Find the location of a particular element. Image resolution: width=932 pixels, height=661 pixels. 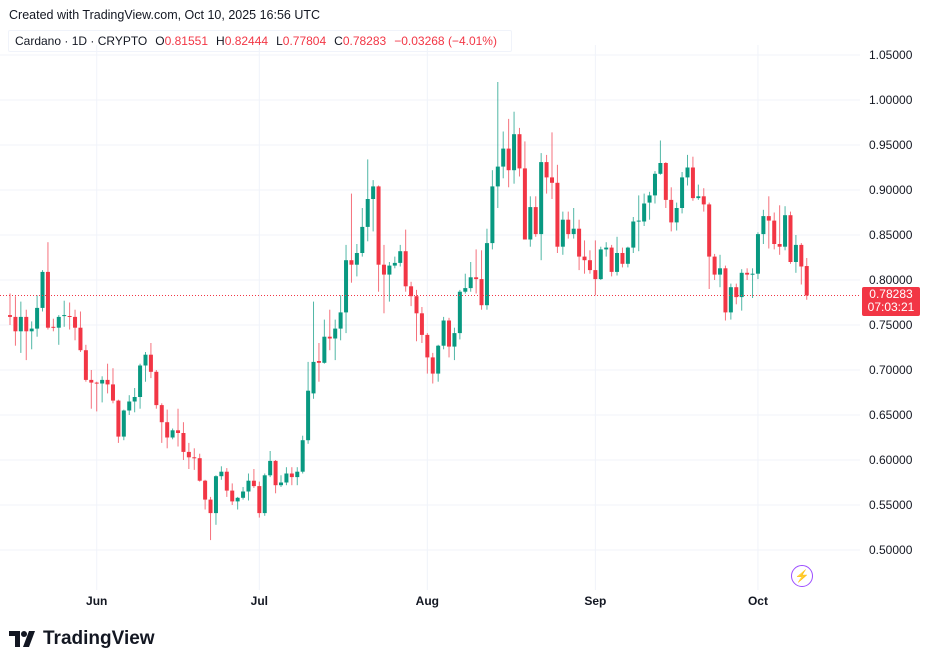

y-tick-label: 0.65000 is located at coordinates (891, 415).